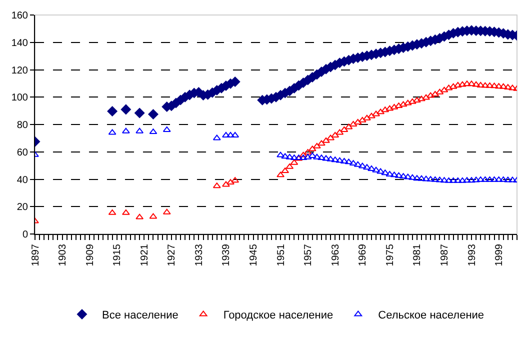 Image resolution: width=531 pixels, height=339 pixels. What do you see at coordinates (118, 255) in the screenshot?
I see `x-tick-label: 1915` at bounding box center [118, 255].